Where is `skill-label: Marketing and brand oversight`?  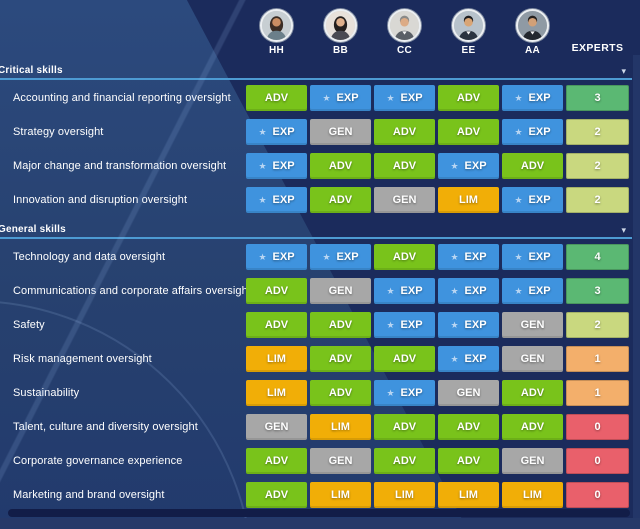 skill-label: Marketing and brand oversight is located at coordinates (89, 495).